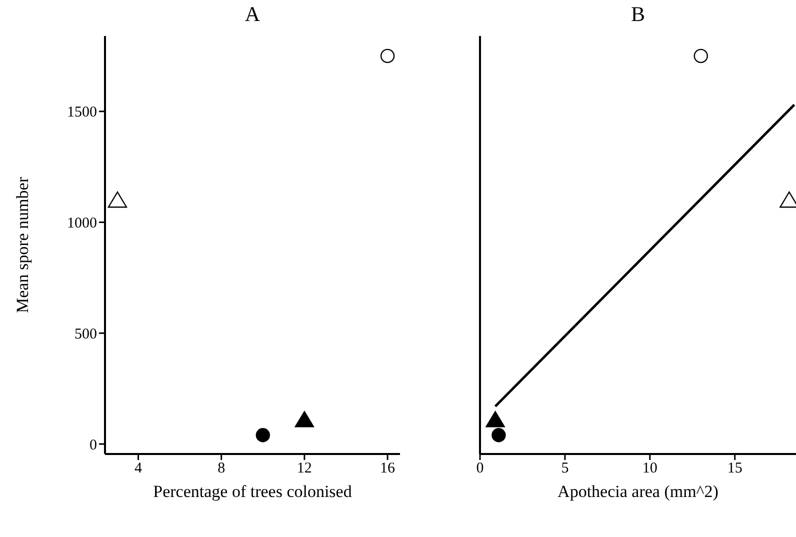  Describe the element at coordinates (304, 468) in the screenshot. I see `x-tick-label: 12` at that location.